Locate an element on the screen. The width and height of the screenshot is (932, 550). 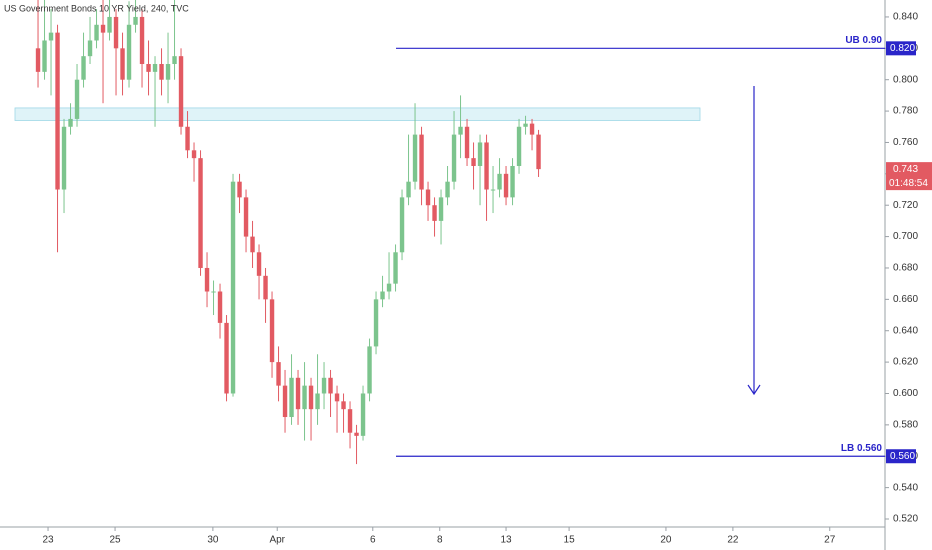
y-tick-label: 0.660 is located at coordinates (905, 299).